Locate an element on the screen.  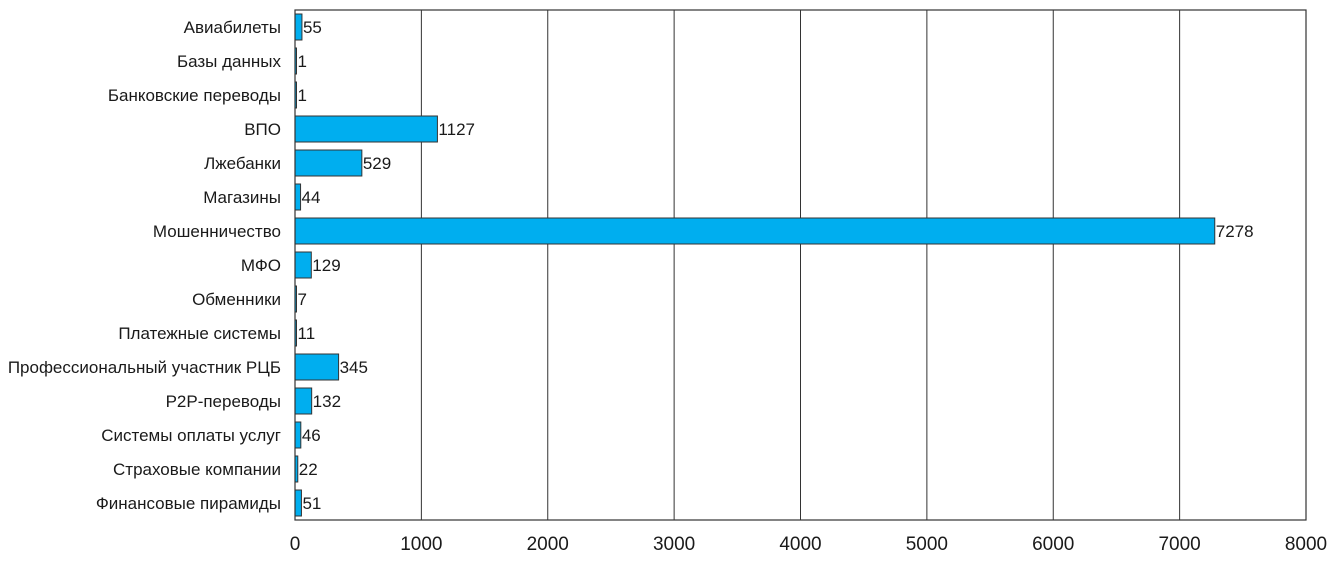
data-label: 7 is located at coordinates (302, 299).